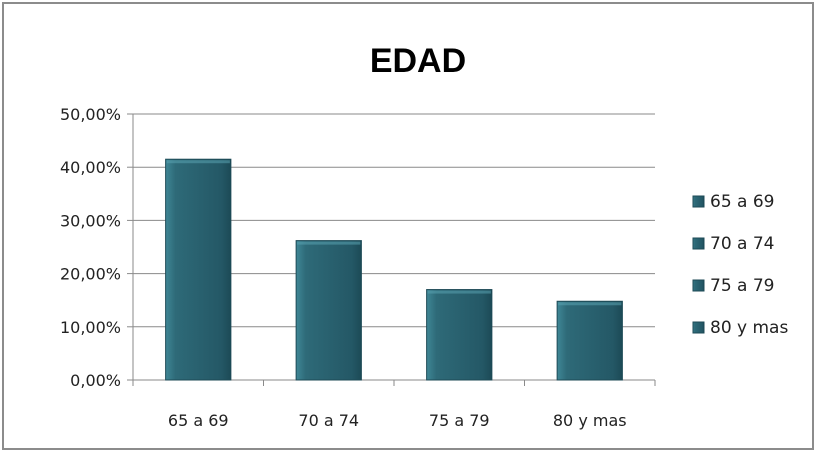  Describe the element at coordinates (95, 380) in the screenshot. I see `y-tick-label: 0,00%` at that location.